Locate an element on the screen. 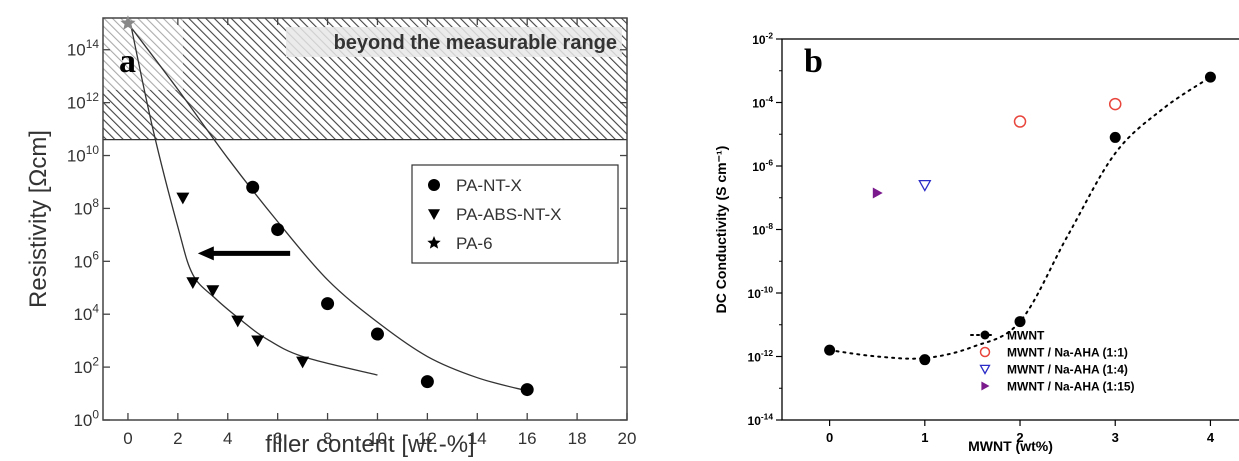  beyond-range-annotation: beyond the measurable range is located at coordinates (475, 43).